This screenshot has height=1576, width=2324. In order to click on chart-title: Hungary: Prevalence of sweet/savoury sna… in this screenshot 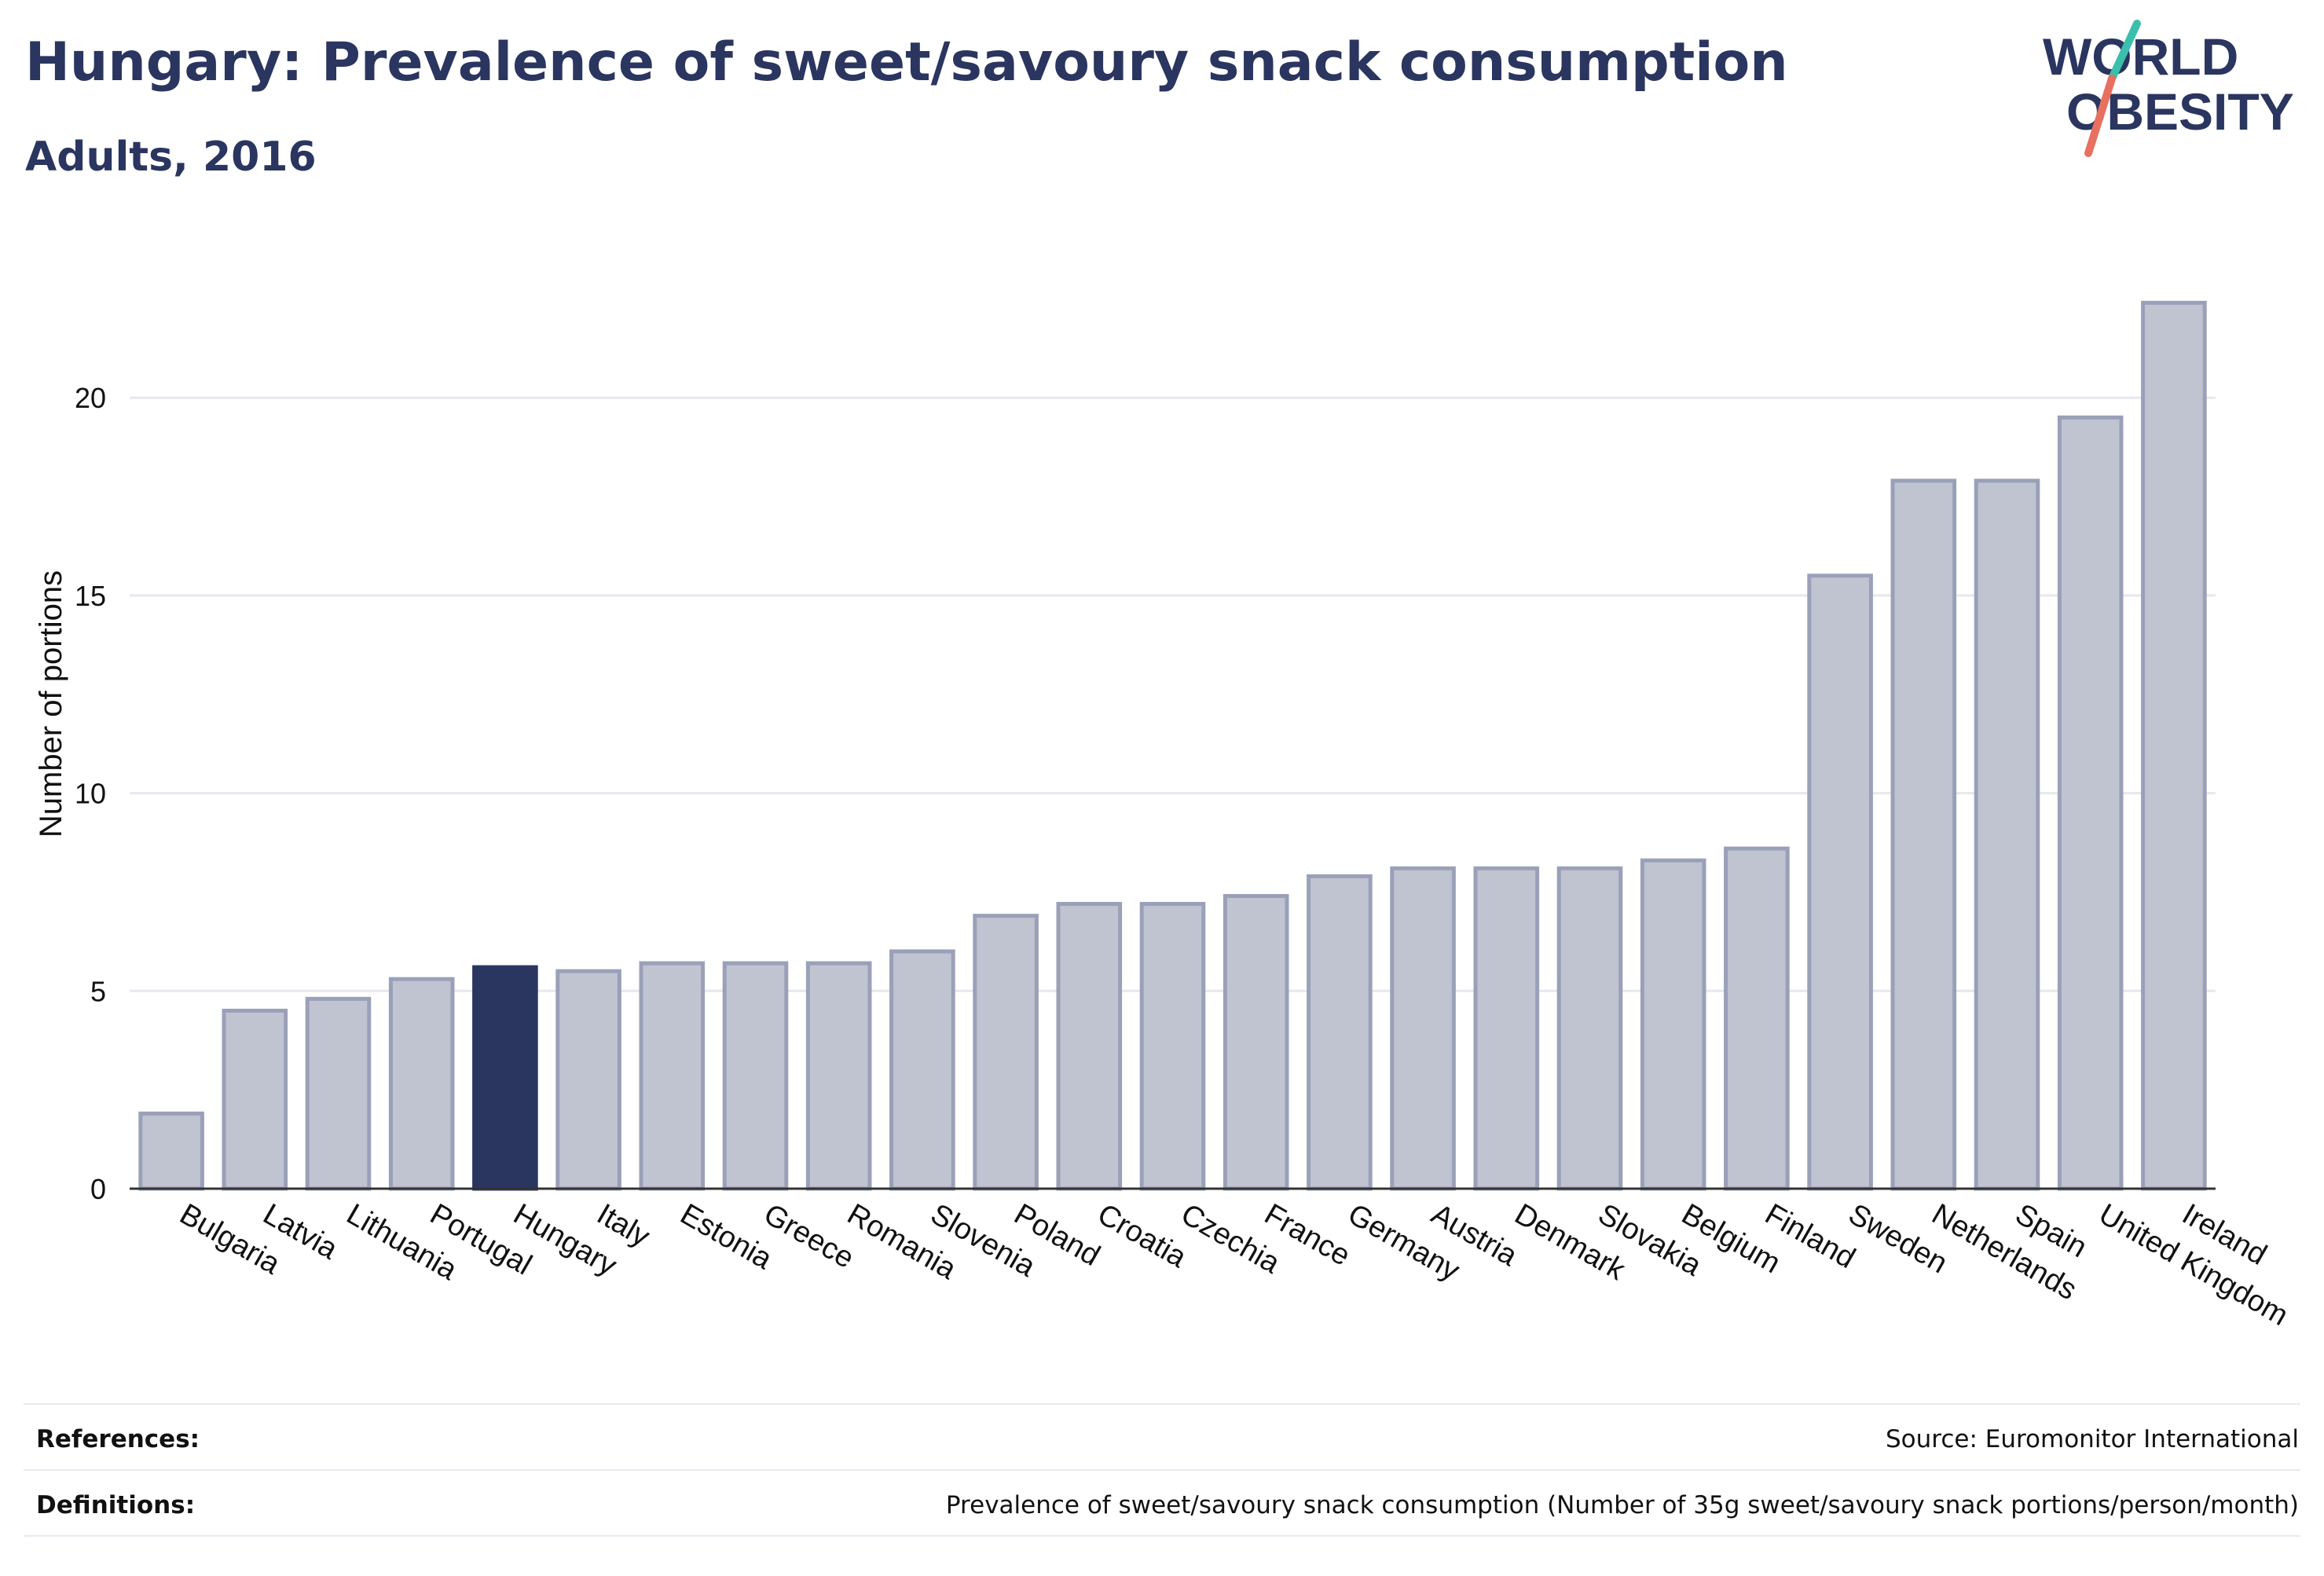, I will do `click(906, 62)`.